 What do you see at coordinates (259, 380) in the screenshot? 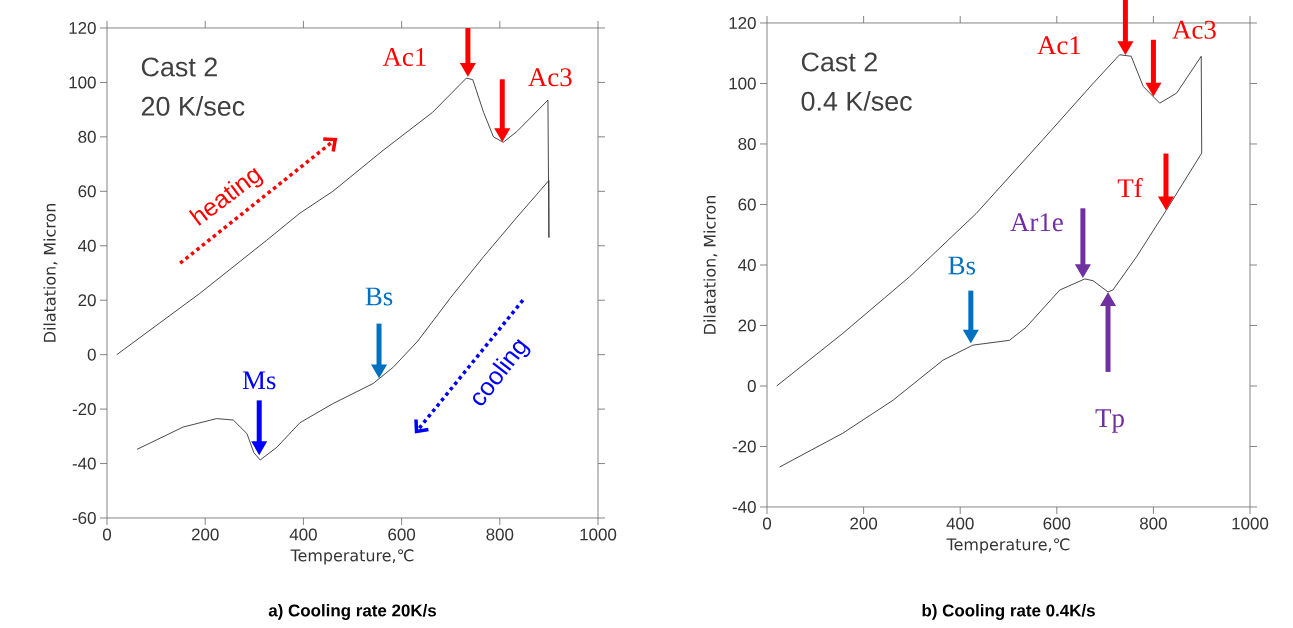
I see `annotation: Ms` at bounding box center [259, 380].